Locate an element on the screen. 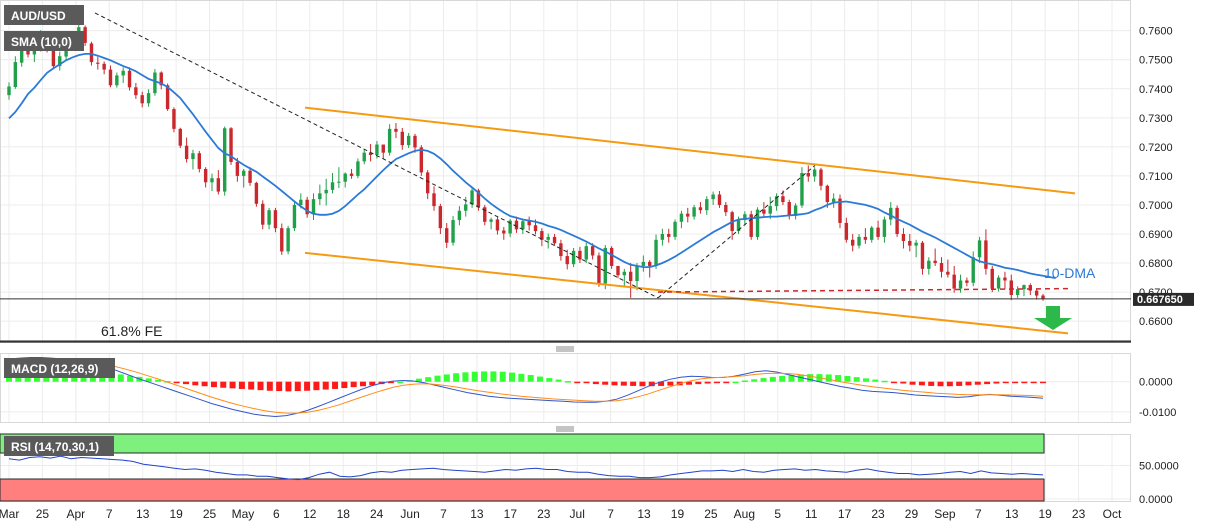 The width and height of the screenshot is (1207, 526). x-tick-label: Jul is located at coordinates (577, 514).